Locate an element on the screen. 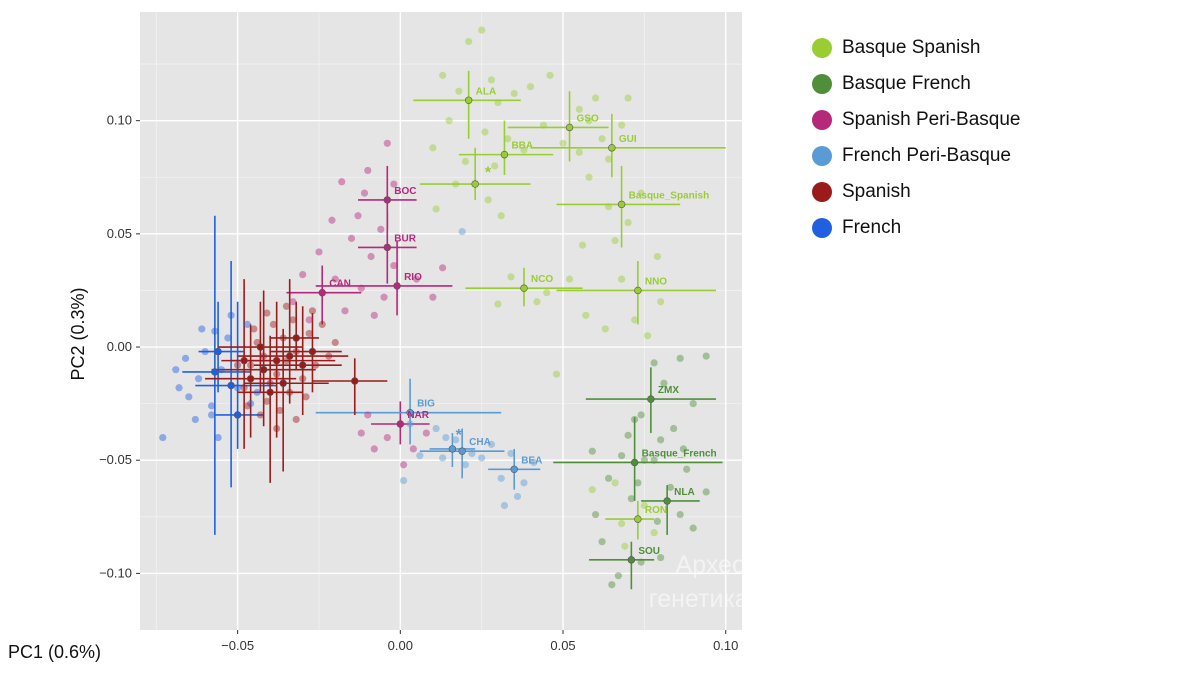 This screenshot has width=1200, height=675. x-tick-label: 0.10 is located at coordinates (725, 645).